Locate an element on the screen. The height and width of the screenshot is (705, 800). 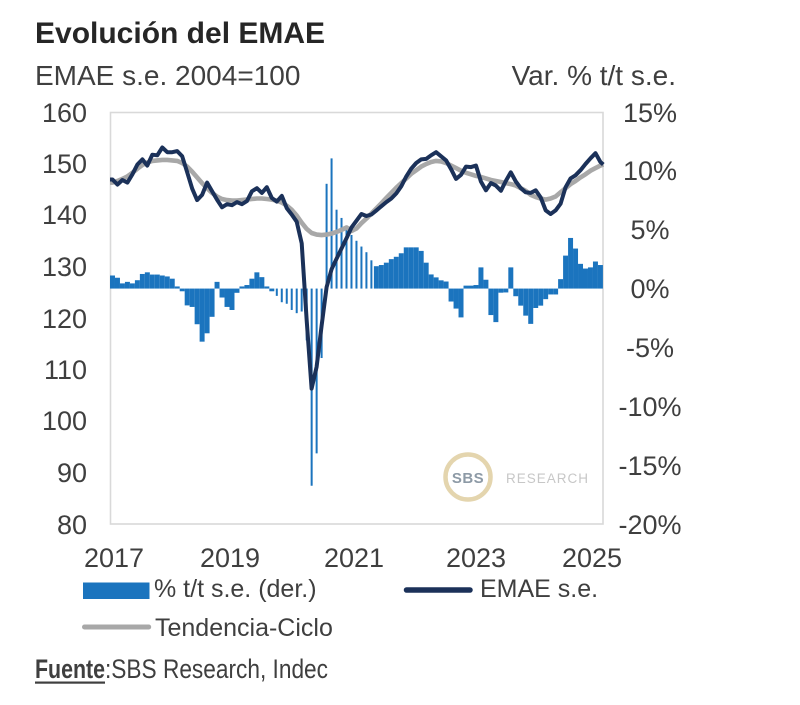
svg-text: Evolución del EMAE is located at coordinates (180, 33).